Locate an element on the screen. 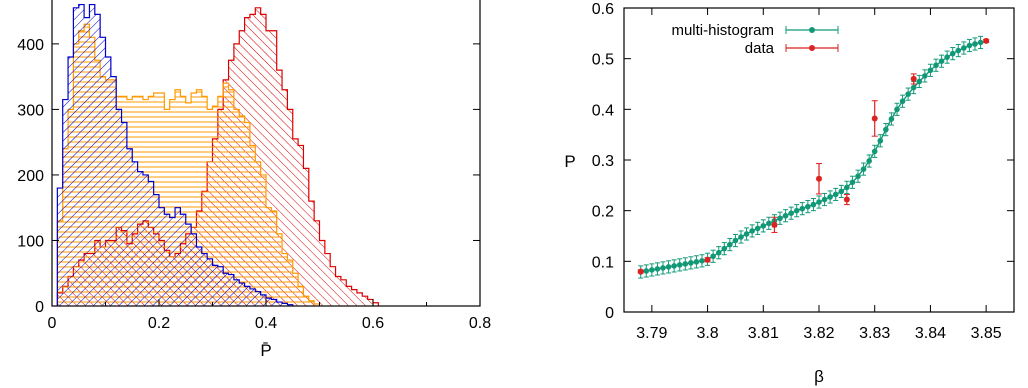 The height and width of the screenshot is (388, 1028). y-tick-label: 0.3 is located at coordinates (603, 161).